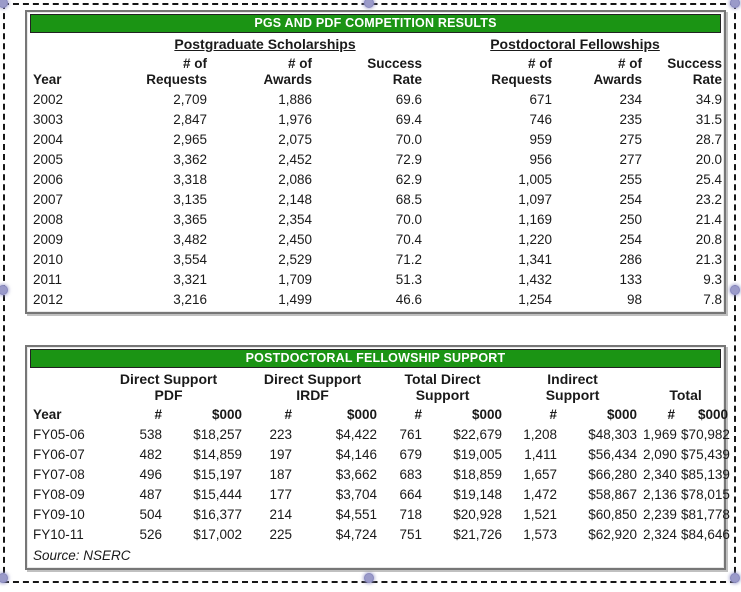 Image resolution: width=741 pixels, height=592 pixels. Describe the element at coordinates (705, 454) in the screenshot. I see `value-cell: $75,439` at that location.